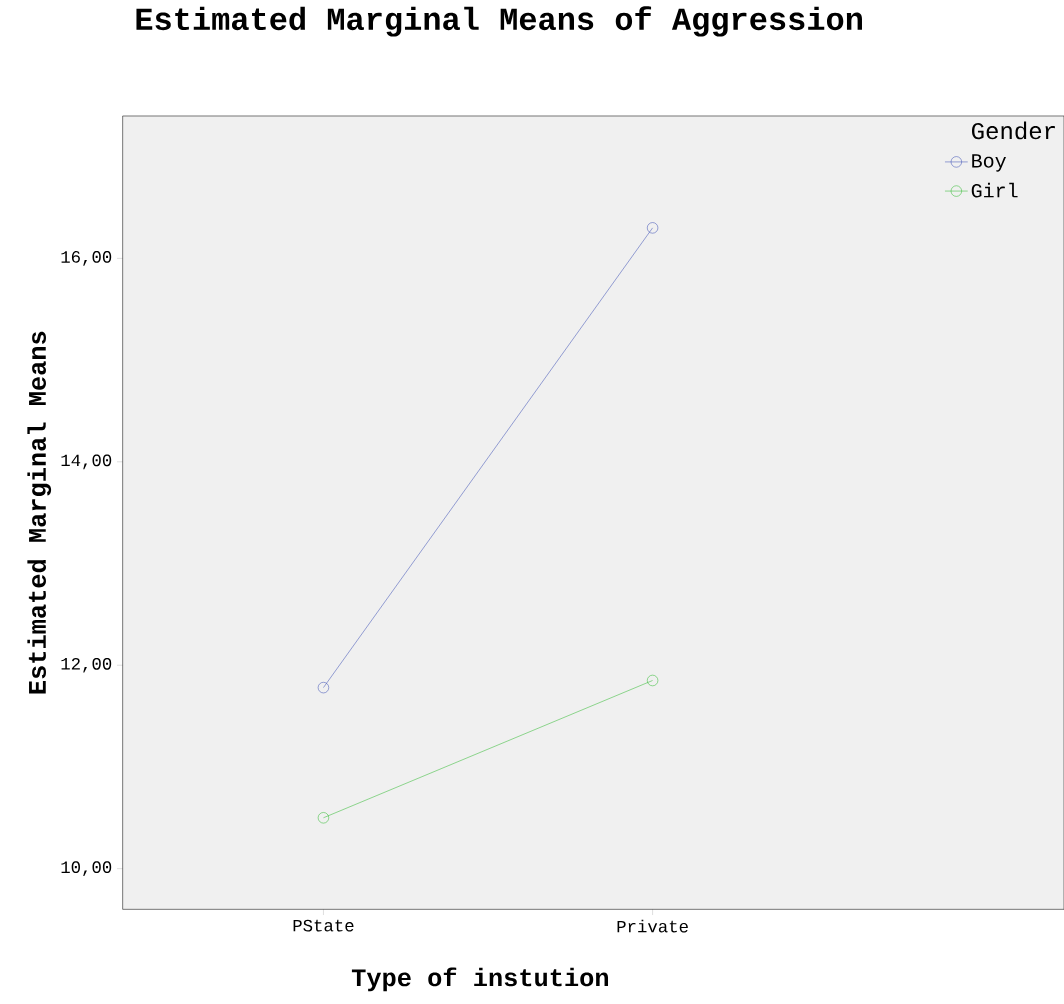 This screenshot has width=1064, height=1004. Describe the element at coordinates (652, 926) in the screenshot. I see `x-tick-label: Private` at that location.